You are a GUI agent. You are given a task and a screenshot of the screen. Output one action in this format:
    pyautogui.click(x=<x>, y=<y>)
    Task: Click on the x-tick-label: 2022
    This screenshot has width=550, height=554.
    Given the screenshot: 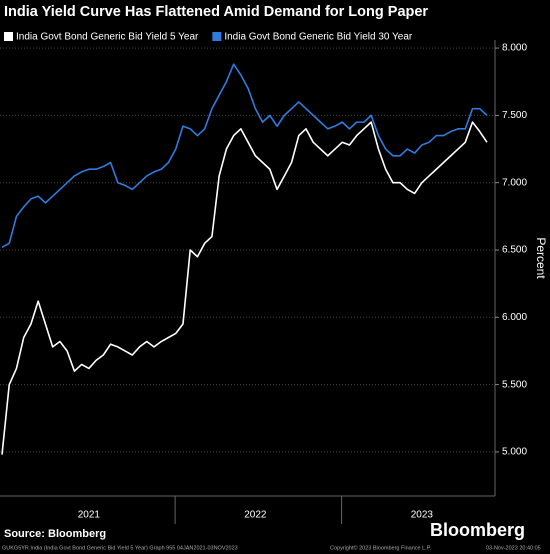 What is the action you would take?
    pyautogui.click(x=255, y=515)
    